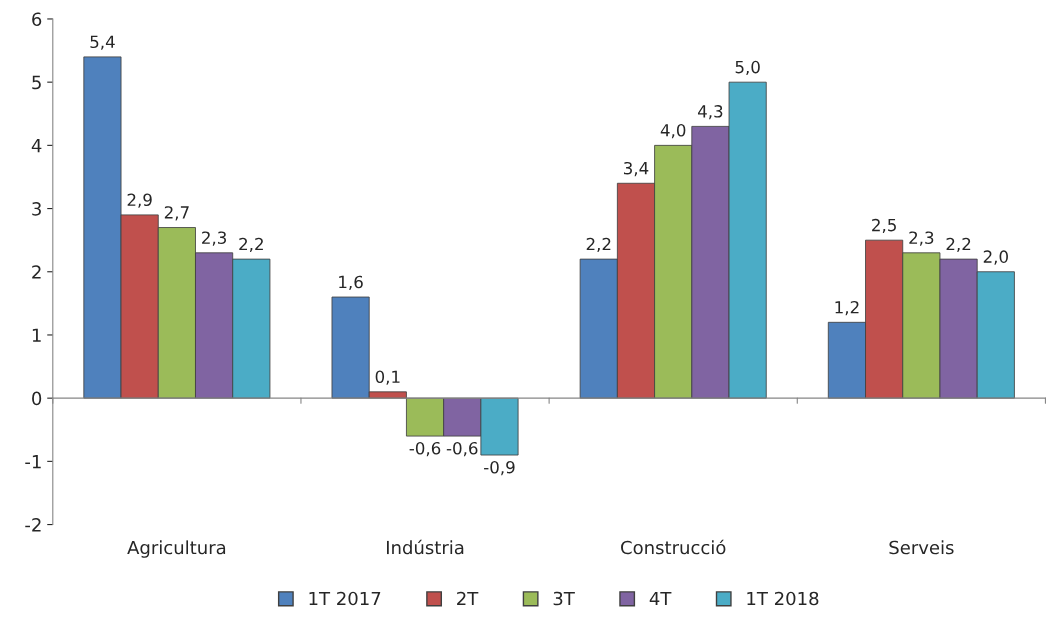  What do you see at coordinates (36, 335) in the screenshot?
I see `y-tick-label: 1` at bounding box center [36, 335].